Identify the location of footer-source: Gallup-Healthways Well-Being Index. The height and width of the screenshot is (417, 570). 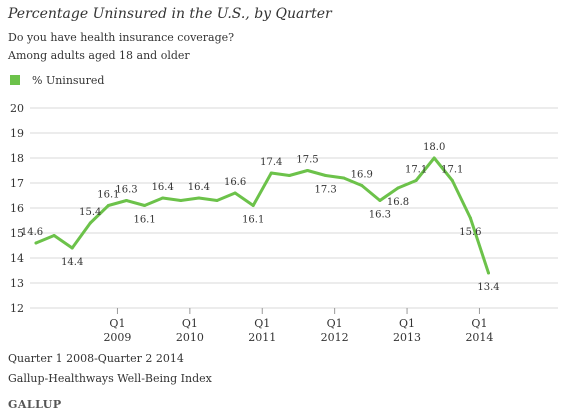
(110, 378).